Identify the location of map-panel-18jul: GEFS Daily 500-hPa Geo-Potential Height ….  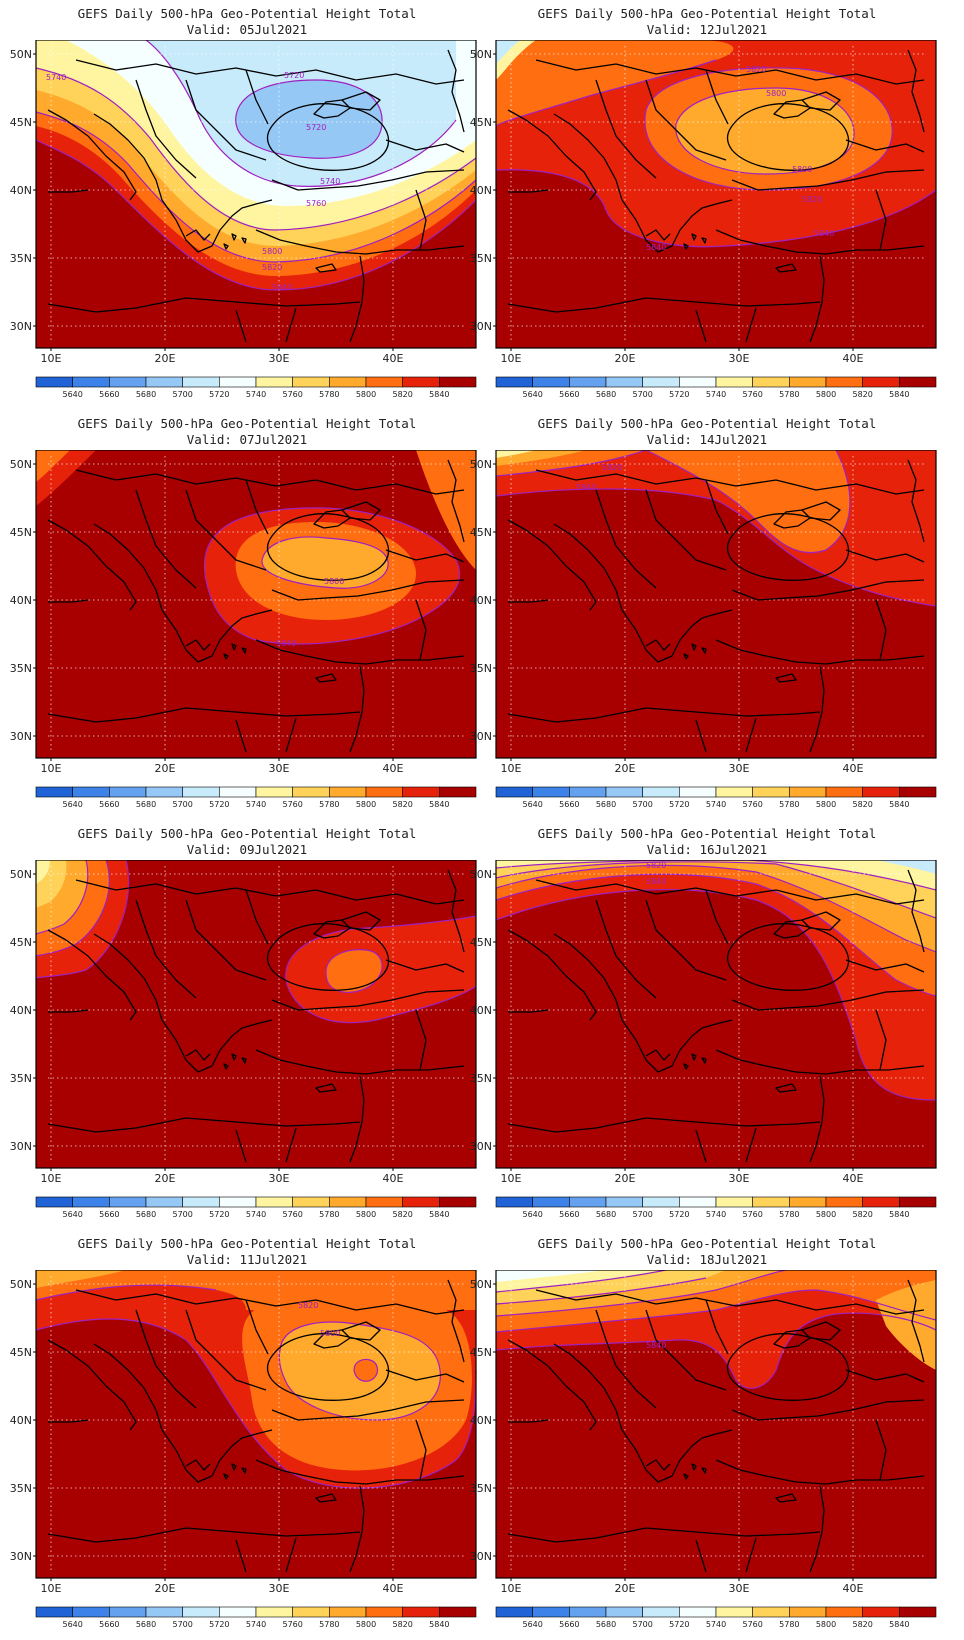
(707, 1435).